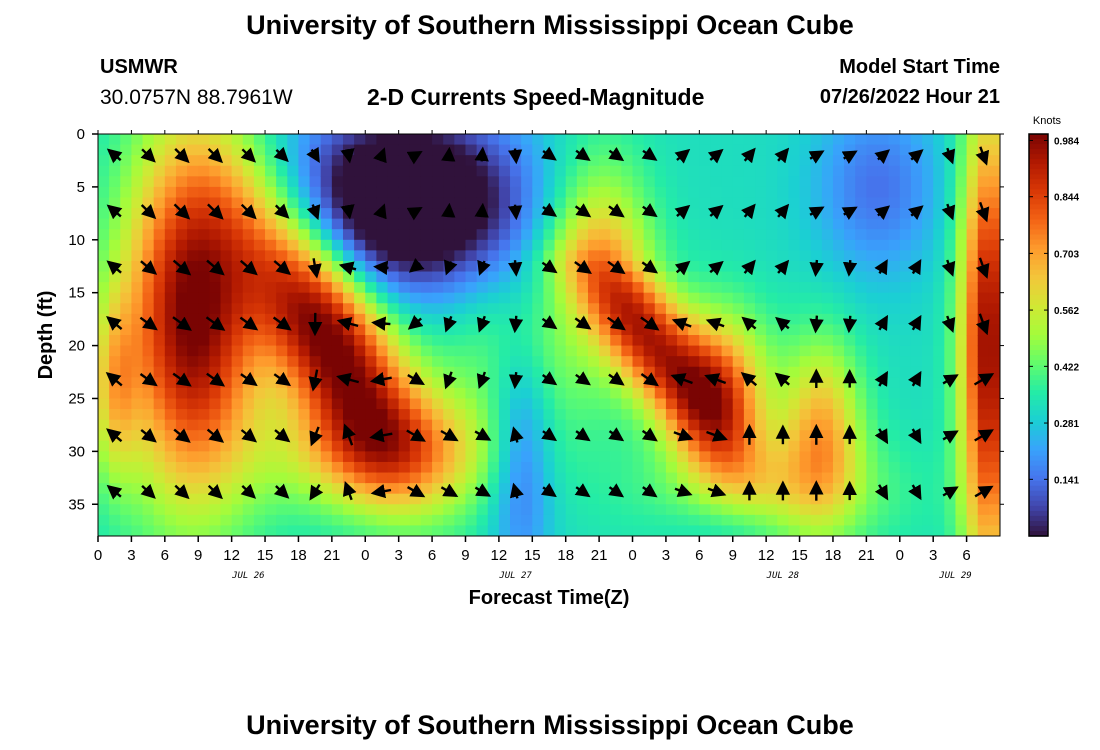 This screenshot has width=1100, height=750. Describe the element at coordinates (1066, 480) in the screenshot. I see `colorbar-tick-label: 0.141` at that location.